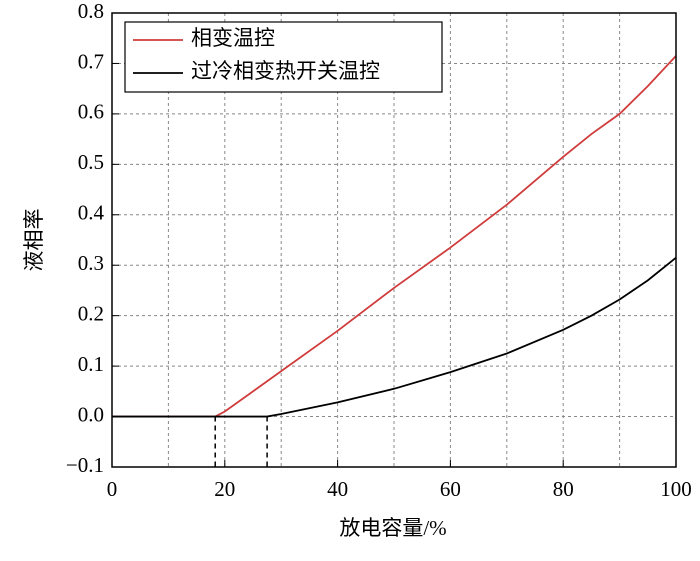  I want to click on y-tick-label: 0.2, so click(91, 313).